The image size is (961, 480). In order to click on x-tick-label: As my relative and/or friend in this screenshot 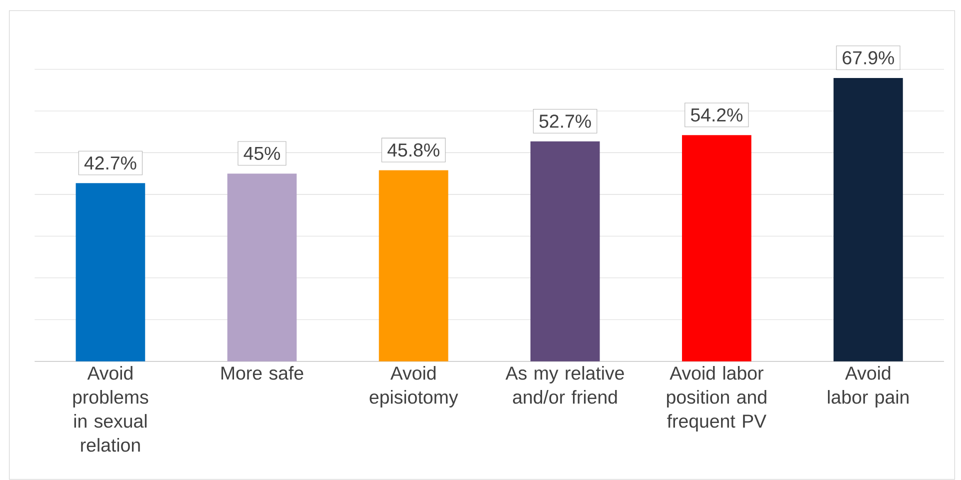, I will do `click(565, 385)`.